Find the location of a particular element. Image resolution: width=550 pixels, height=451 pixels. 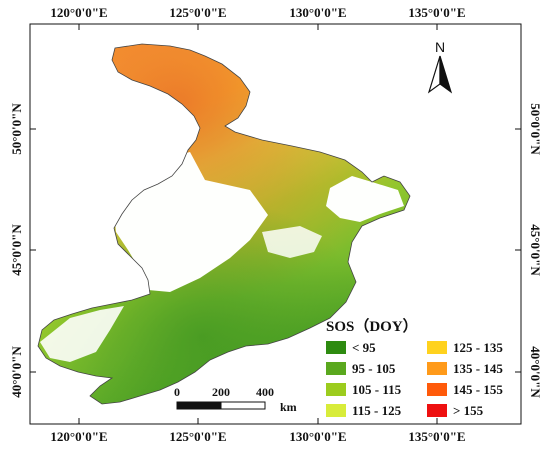

legend-label: 105 - 115 is located at coordinates (377, 389).